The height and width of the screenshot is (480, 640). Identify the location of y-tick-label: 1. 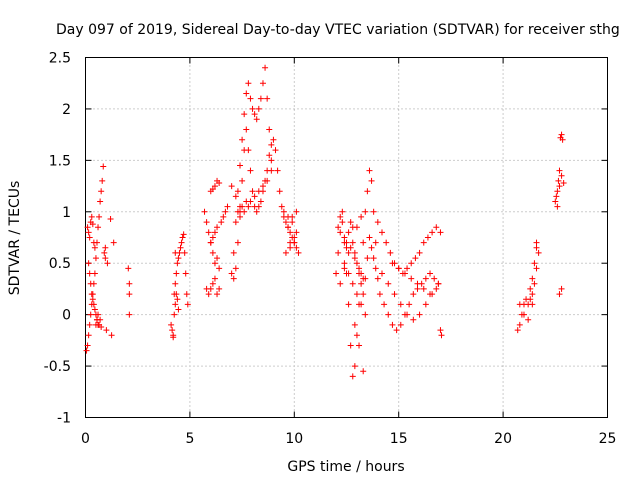
(66, 213).